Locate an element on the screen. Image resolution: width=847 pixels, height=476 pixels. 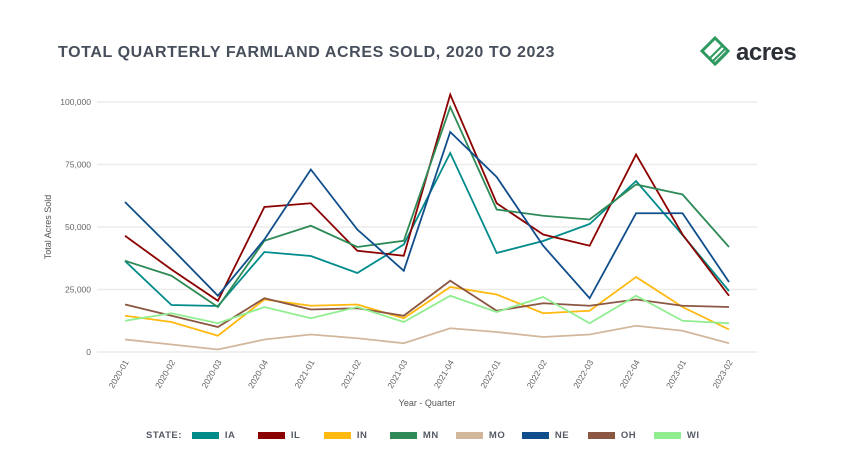
legend: STATE: IA IL IN MN MO NE OH WI is located at coordinates (433, 435).